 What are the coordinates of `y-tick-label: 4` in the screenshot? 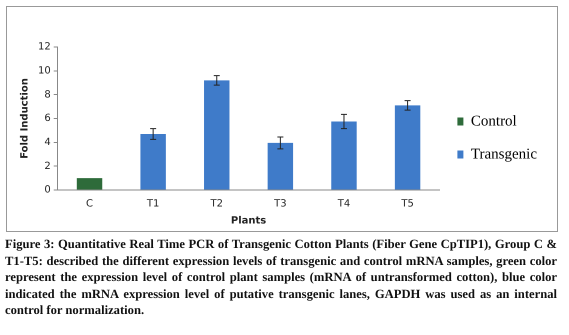 It's located at (47, 142).